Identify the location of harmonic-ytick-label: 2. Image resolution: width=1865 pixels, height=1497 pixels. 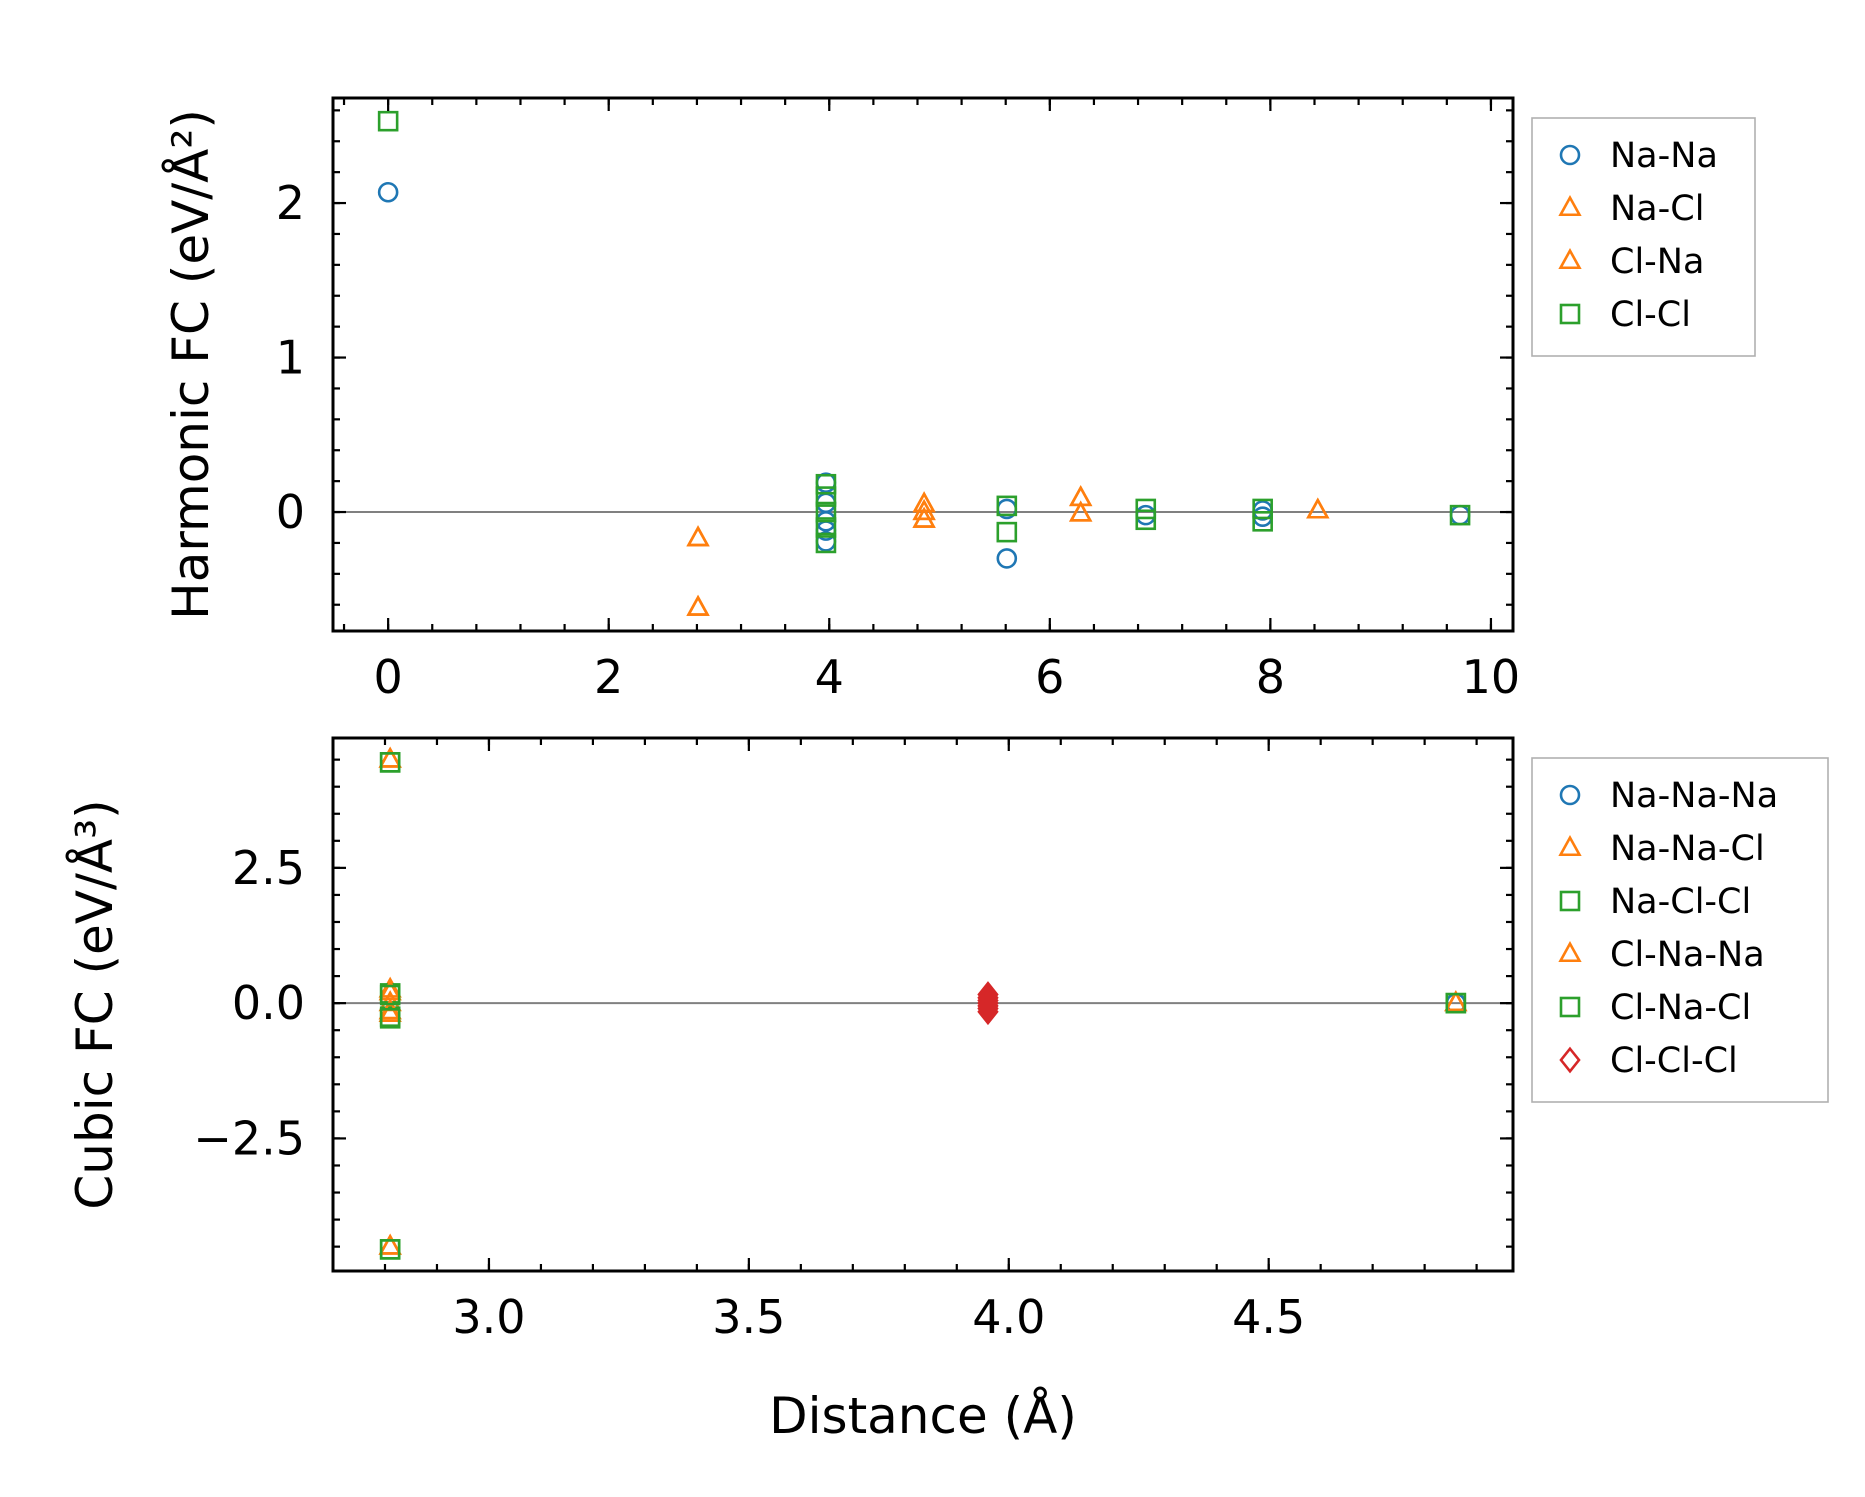
(290, 203).